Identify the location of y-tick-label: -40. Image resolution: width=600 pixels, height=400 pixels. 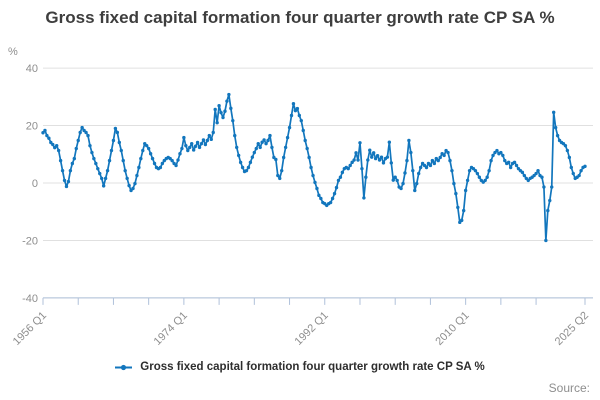
(30, 299).